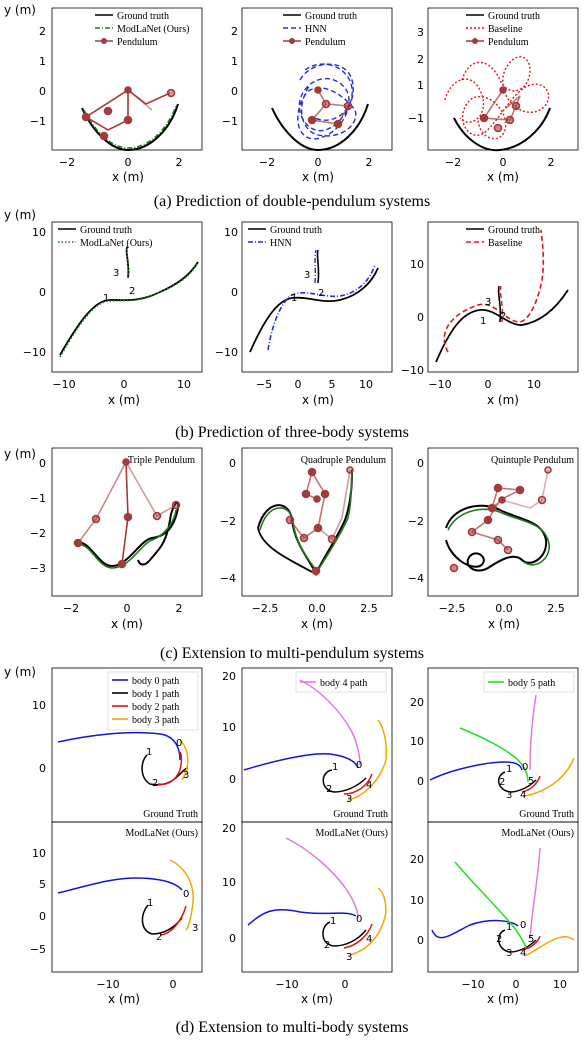  I want to click on legend: Ground truth Baseline, so click(503, 237).